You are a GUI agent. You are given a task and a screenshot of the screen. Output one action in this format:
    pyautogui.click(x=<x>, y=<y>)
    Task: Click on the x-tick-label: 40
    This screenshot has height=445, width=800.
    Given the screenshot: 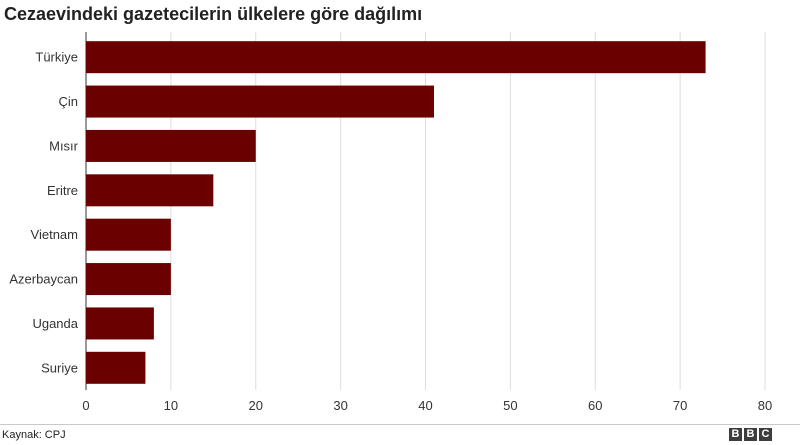 What is the action you would take?
    pyautogui.click(x=425, y=405)
    